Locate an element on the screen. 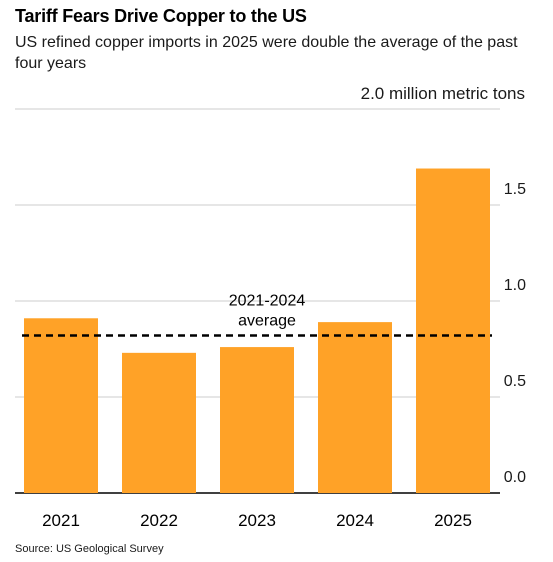 This screenshot has width=553, height=562. y-tick-label-0: 0.0 is located at coordinates (515, 477).